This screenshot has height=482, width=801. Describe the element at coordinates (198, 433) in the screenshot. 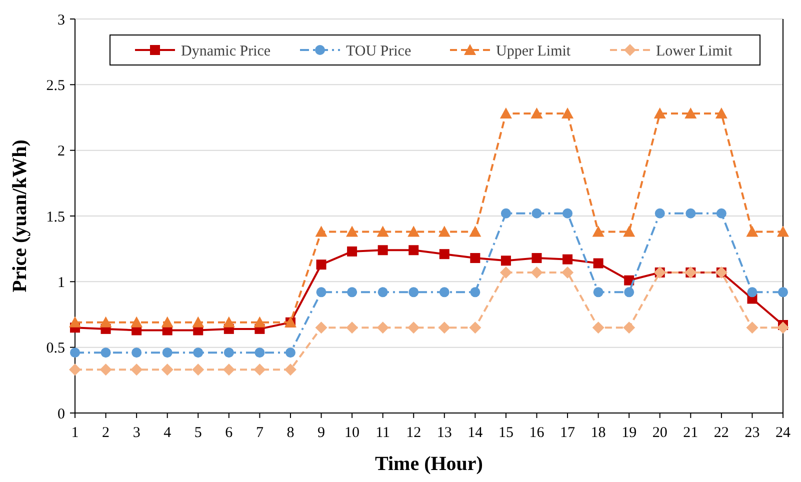

I see `x-tick-label: 5` at that location.